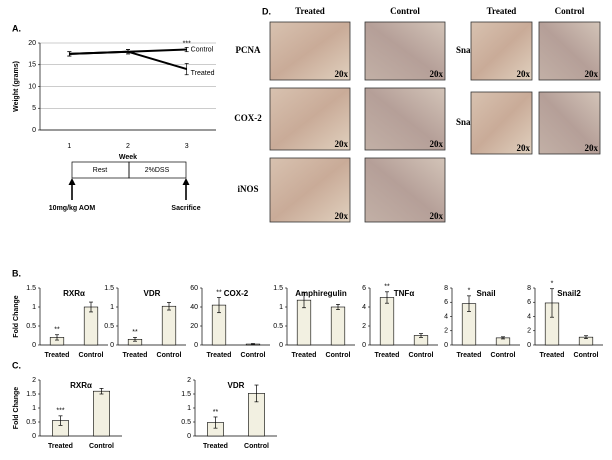 This screenshot has height=460, width=612. Describe the element at coordinates (16, 273) in the screenshot. I see `panel-label: B.` at that location.